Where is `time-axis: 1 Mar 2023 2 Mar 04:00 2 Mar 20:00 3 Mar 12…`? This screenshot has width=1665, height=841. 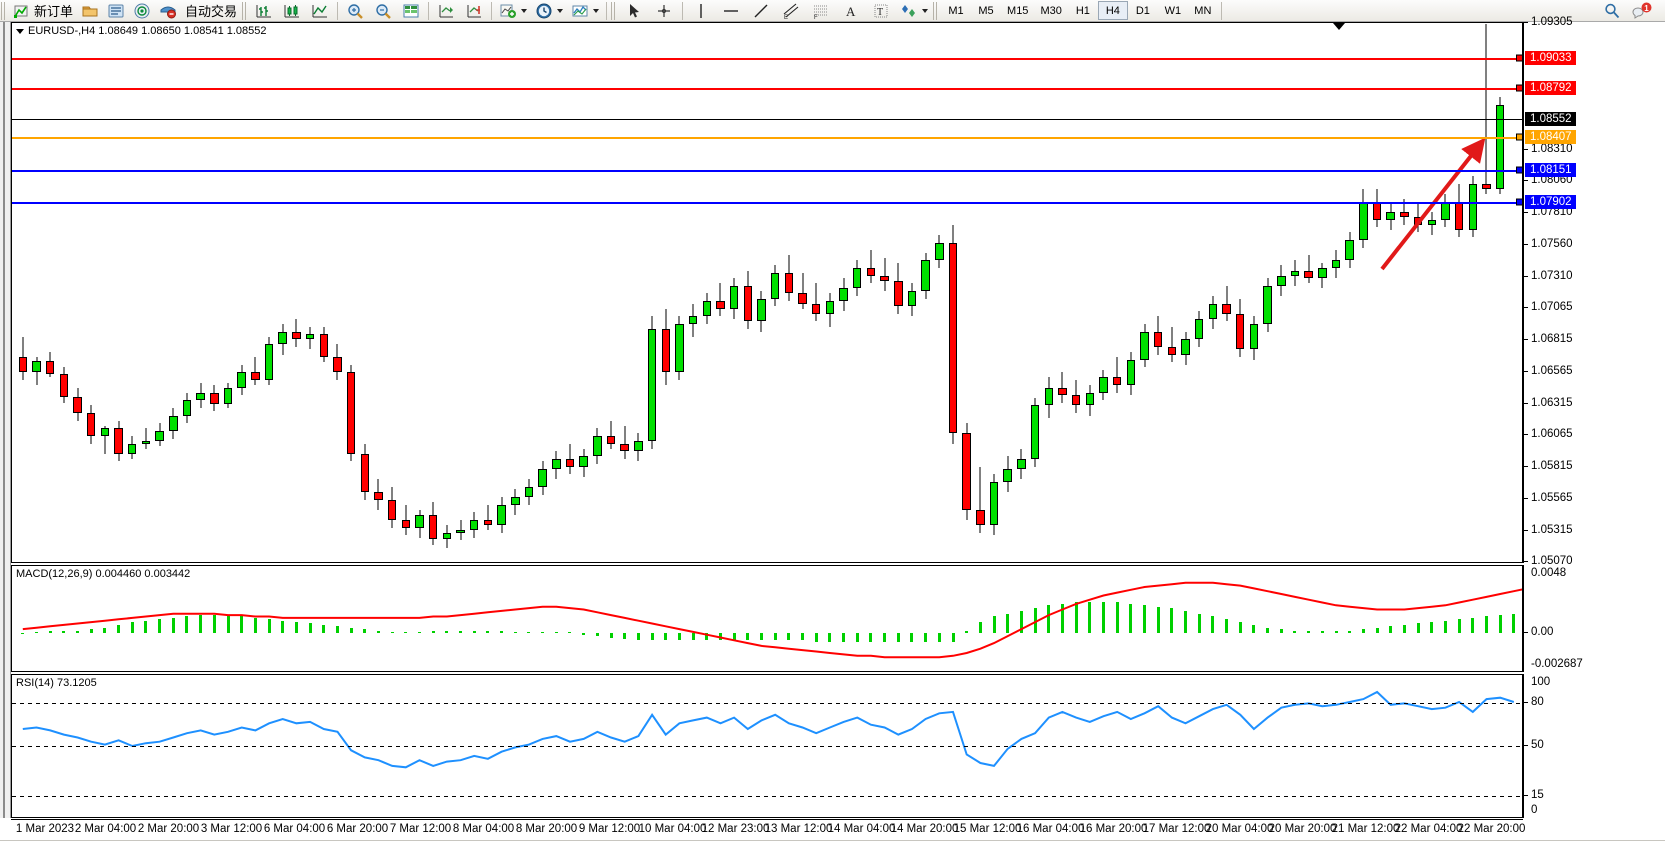
time-axis: 1 Mar 2023 2 Mar 04:00 2 Mar 20:00 3 Mar 12… is located at coordinates (768, 830).